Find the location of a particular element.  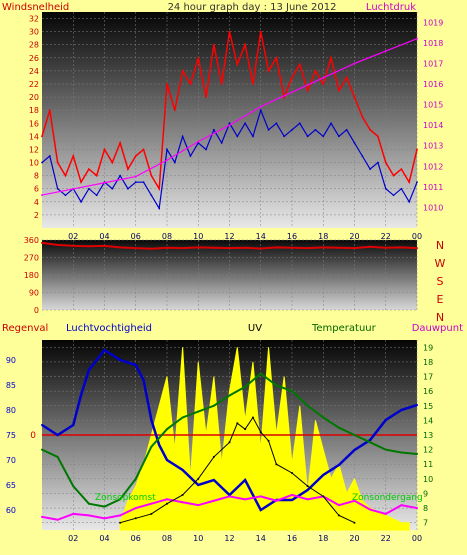

panel-wind-y-right-ticks: 1010 1011 1012 1013 1014 1015 1016 1017 1018 1019 is located at coordinates (433, 115).